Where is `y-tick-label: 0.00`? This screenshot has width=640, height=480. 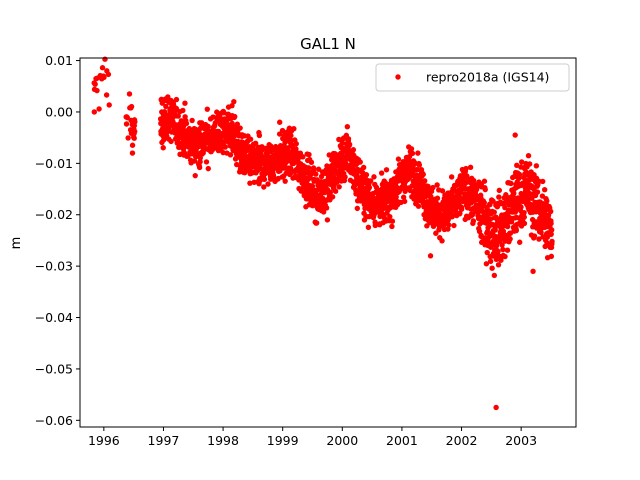
y-tick-label: 0.00 is located at coordinates (59, 111).